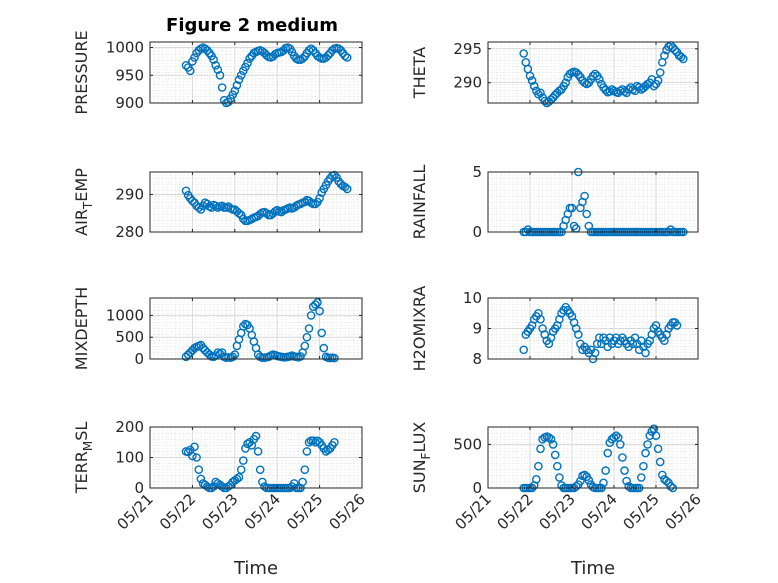  I want to click on x-axis-label: Time, so click(255, 568).